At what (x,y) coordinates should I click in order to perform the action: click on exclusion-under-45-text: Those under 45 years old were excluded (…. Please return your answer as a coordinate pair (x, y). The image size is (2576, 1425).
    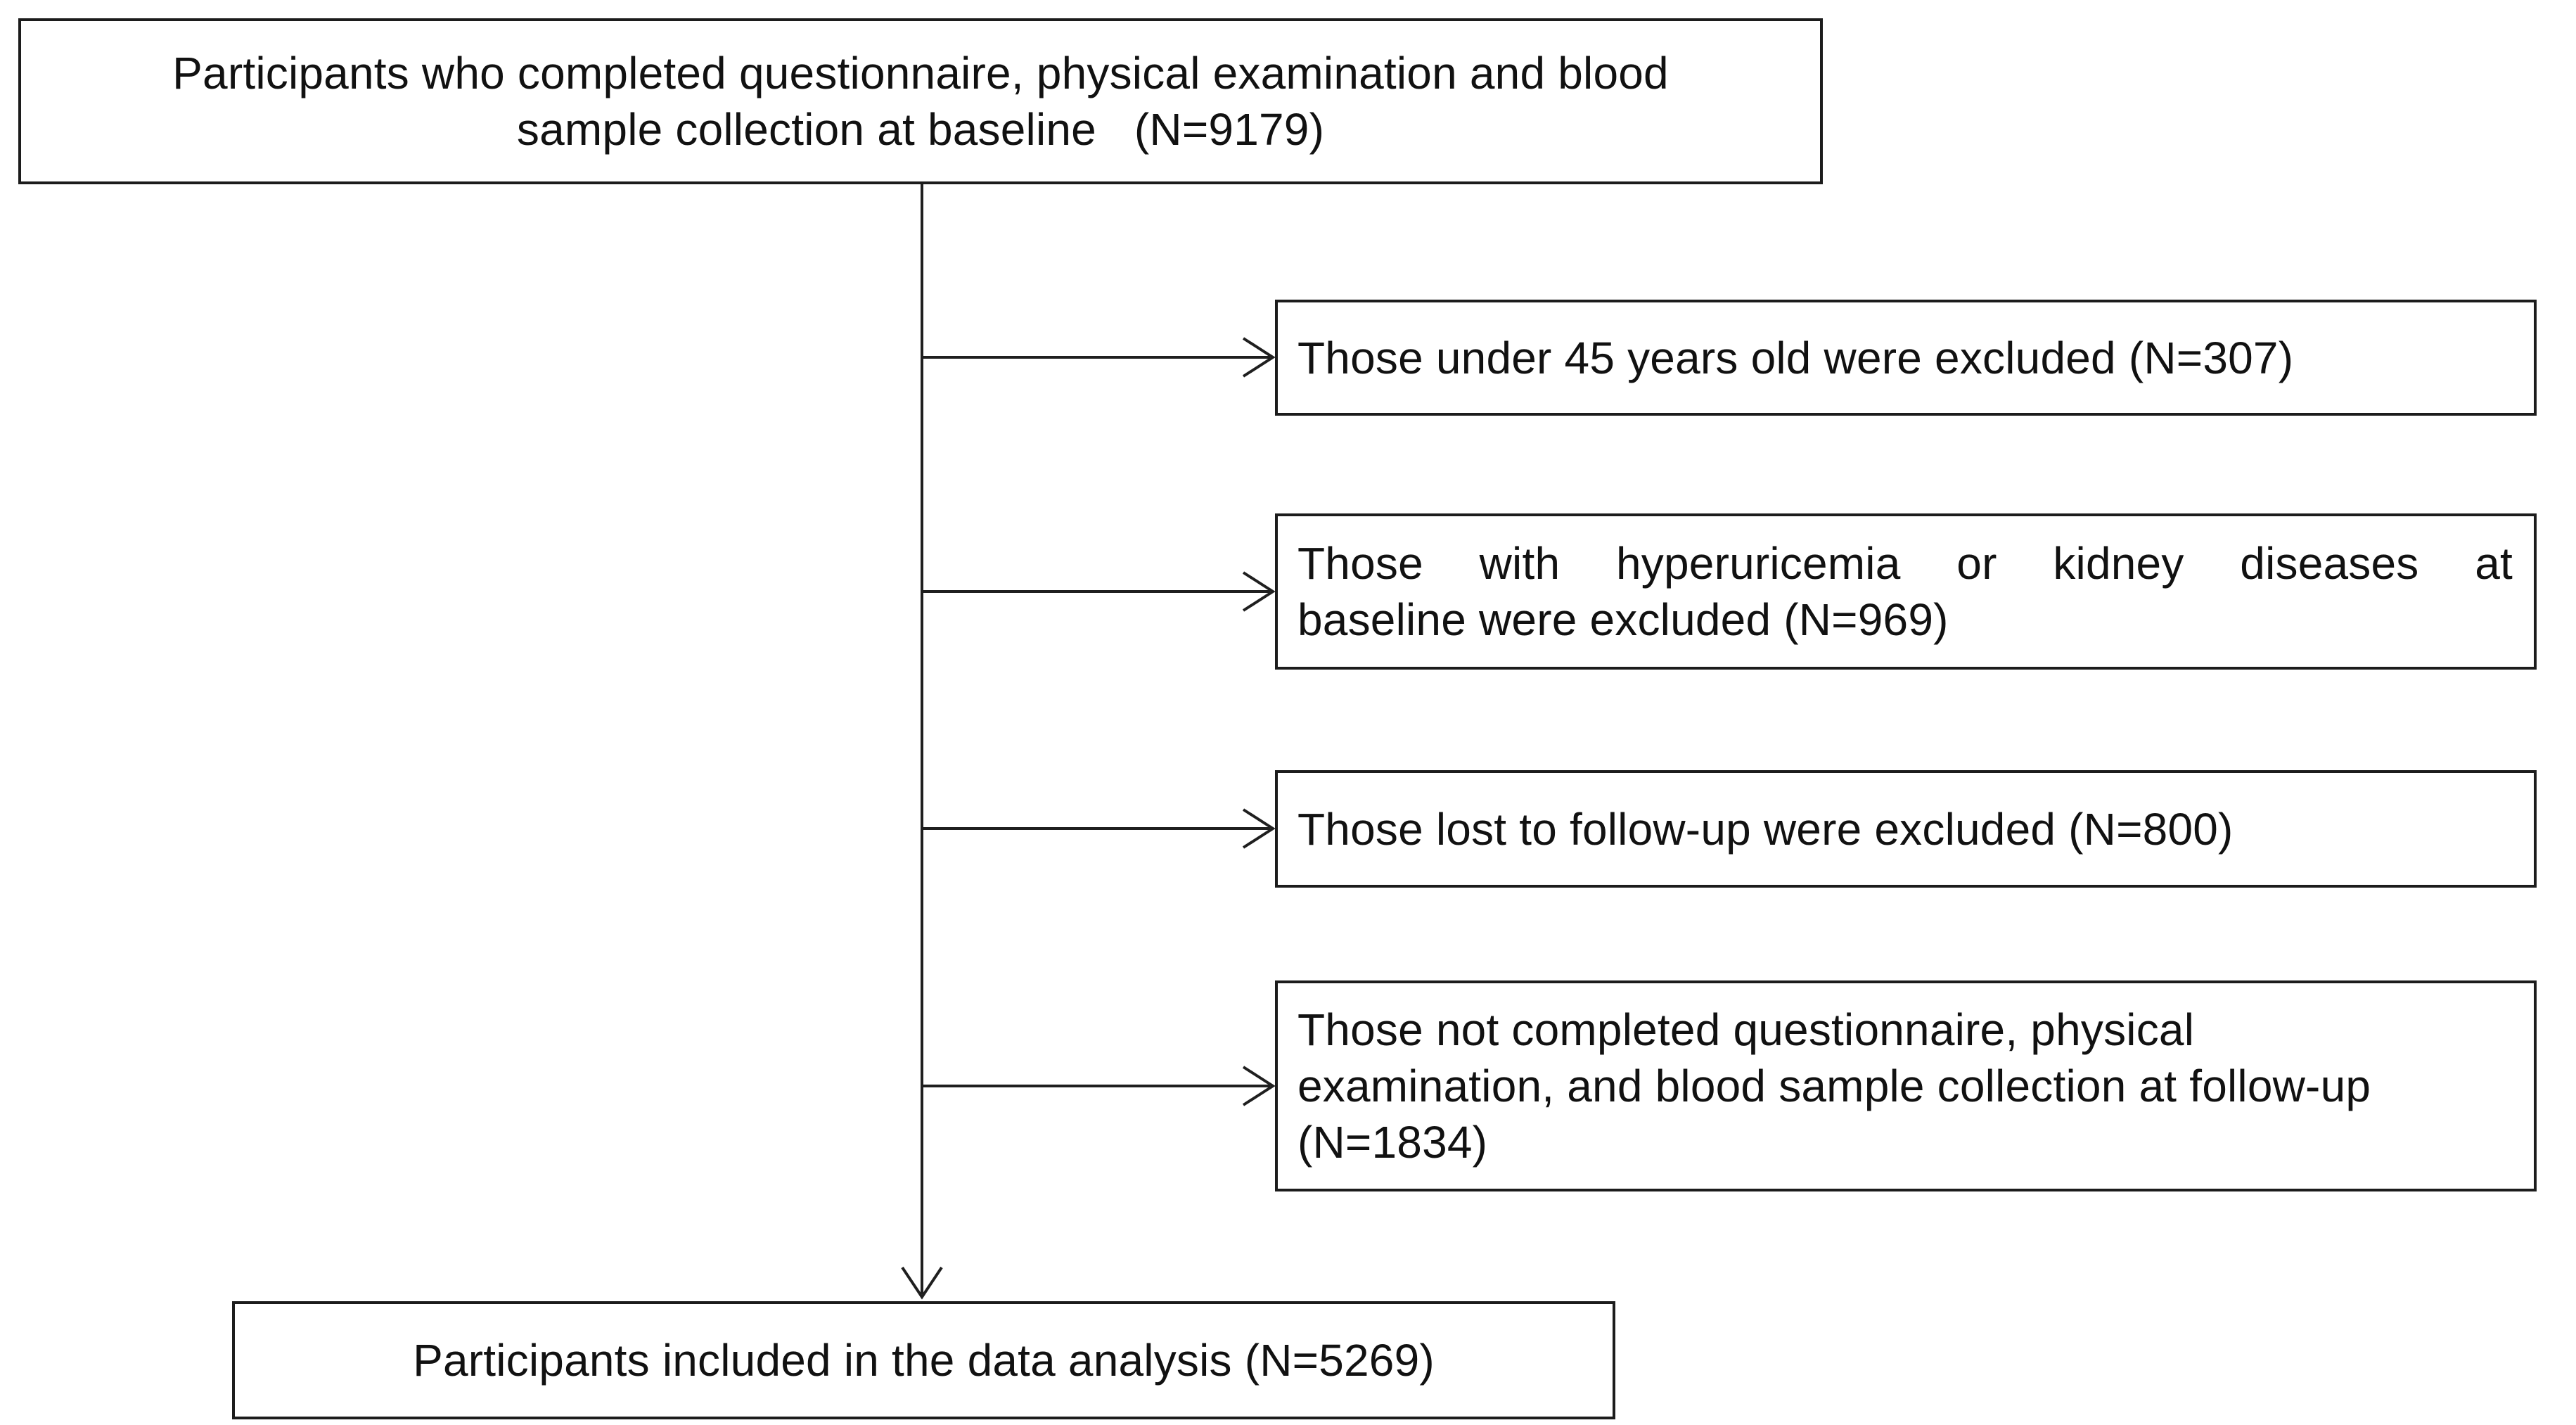
    Looking at the image, I should click on (1796, 357).